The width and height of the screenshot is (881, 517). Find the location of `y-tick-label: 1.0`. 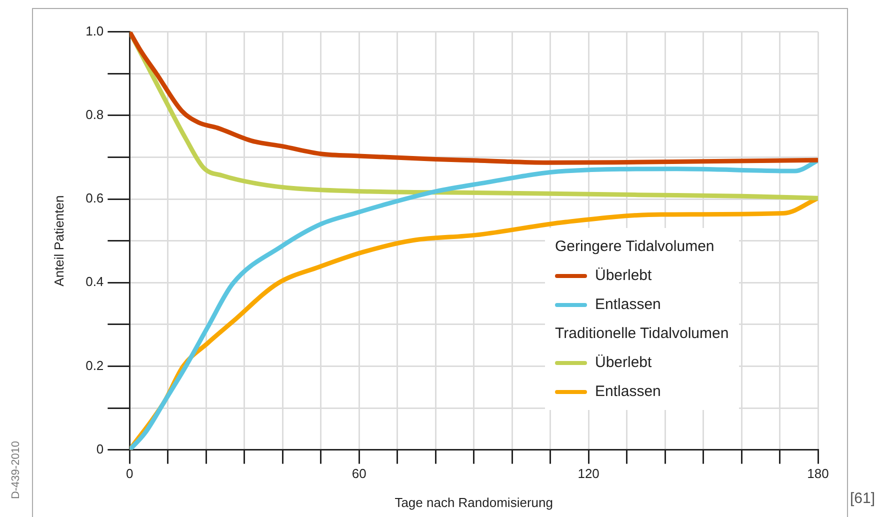

y-tick-label: 1.0 is located at coordinates (95, 30).